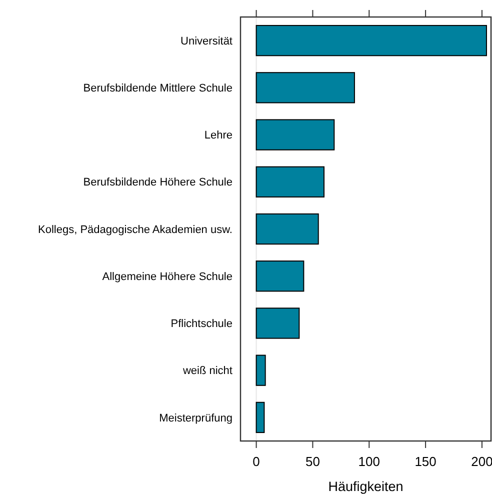 The image size is (492, 494). I want to click on x-tick-label: 150, so click(425, 461).